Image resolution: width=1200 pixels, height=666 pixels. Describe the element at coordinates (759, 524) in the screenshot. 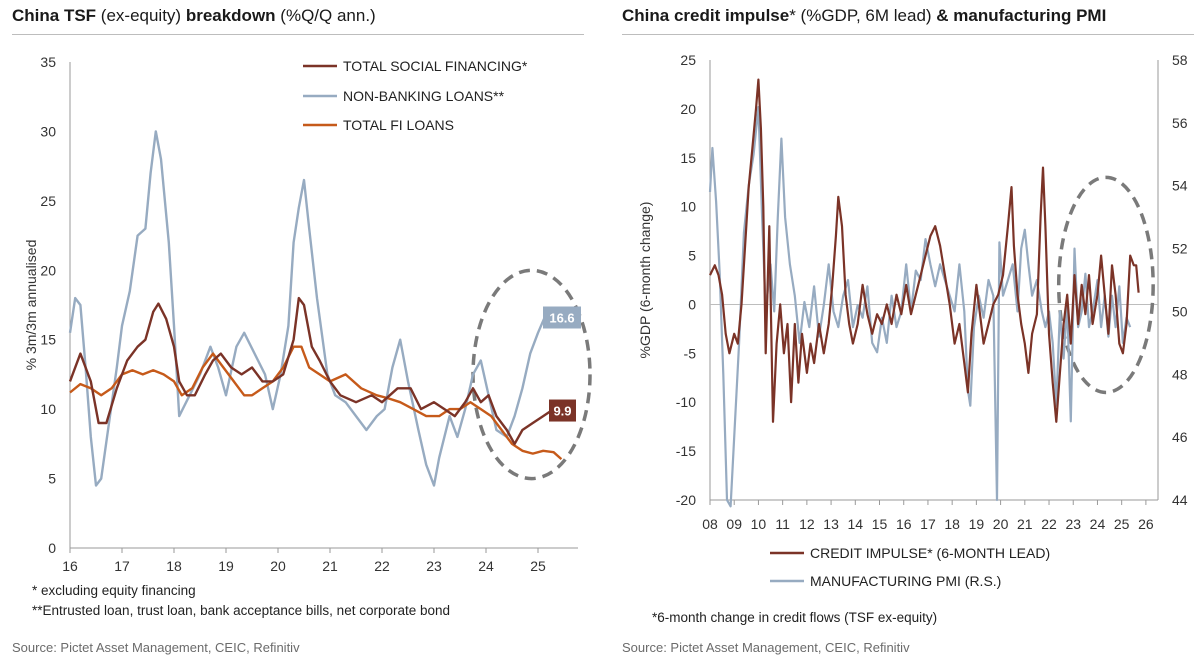

I see `right-x-tick-label: 10` at that location.